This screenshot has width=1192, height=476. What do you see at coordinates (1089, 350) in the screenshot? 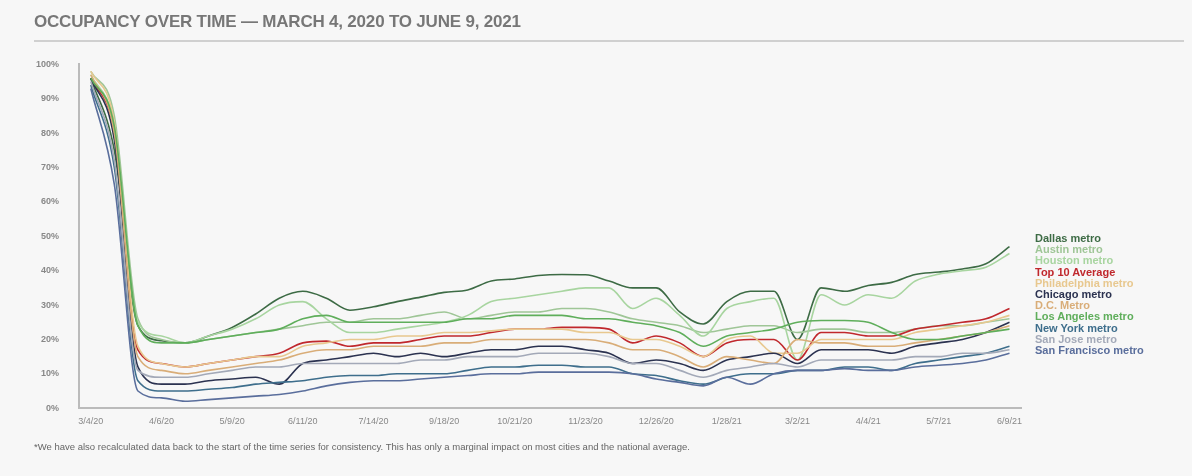
I see `text: San Francisco metro` at bounding box center [1089, 350].